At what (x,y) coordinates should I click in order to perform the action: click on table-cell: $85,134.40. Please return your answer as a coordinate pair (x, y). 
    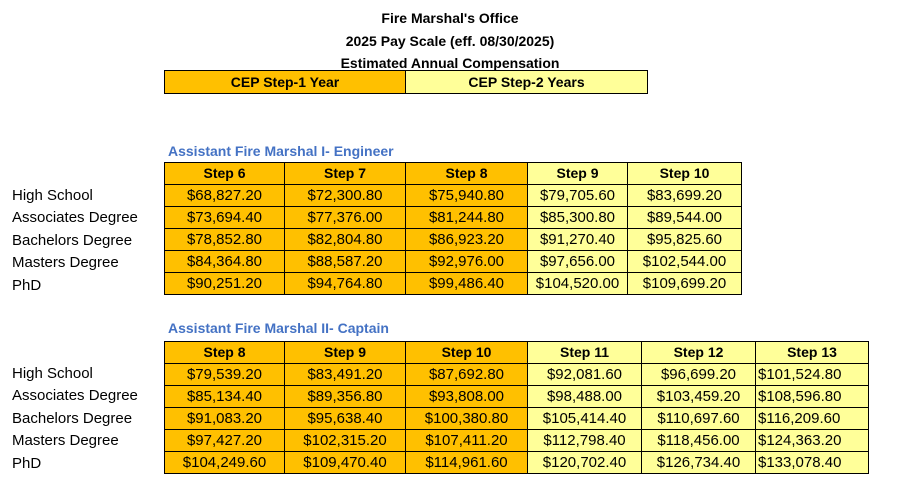
    Looking at the image, I should click on (224, 396).